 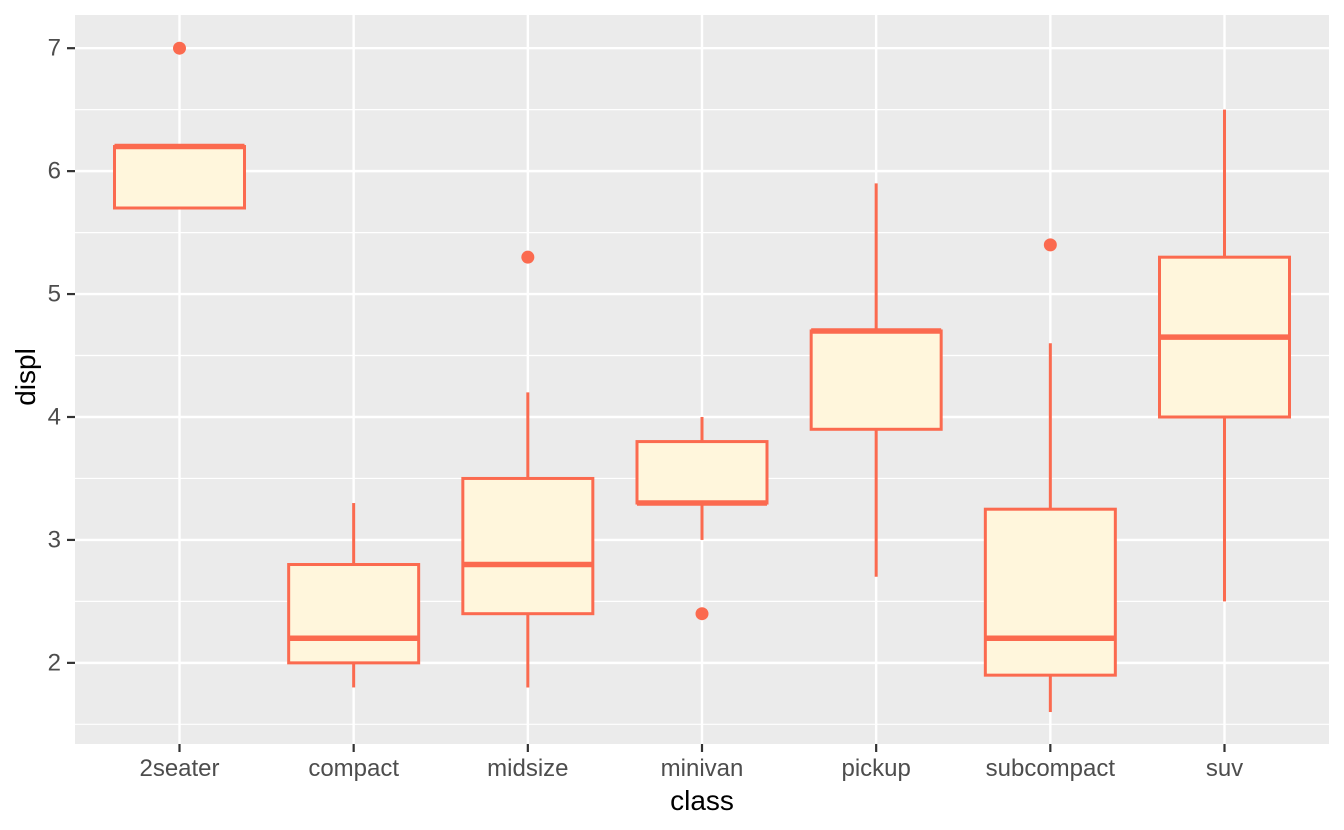 I want to click on x-tick-label: minivan, so click(x=702, y=768).